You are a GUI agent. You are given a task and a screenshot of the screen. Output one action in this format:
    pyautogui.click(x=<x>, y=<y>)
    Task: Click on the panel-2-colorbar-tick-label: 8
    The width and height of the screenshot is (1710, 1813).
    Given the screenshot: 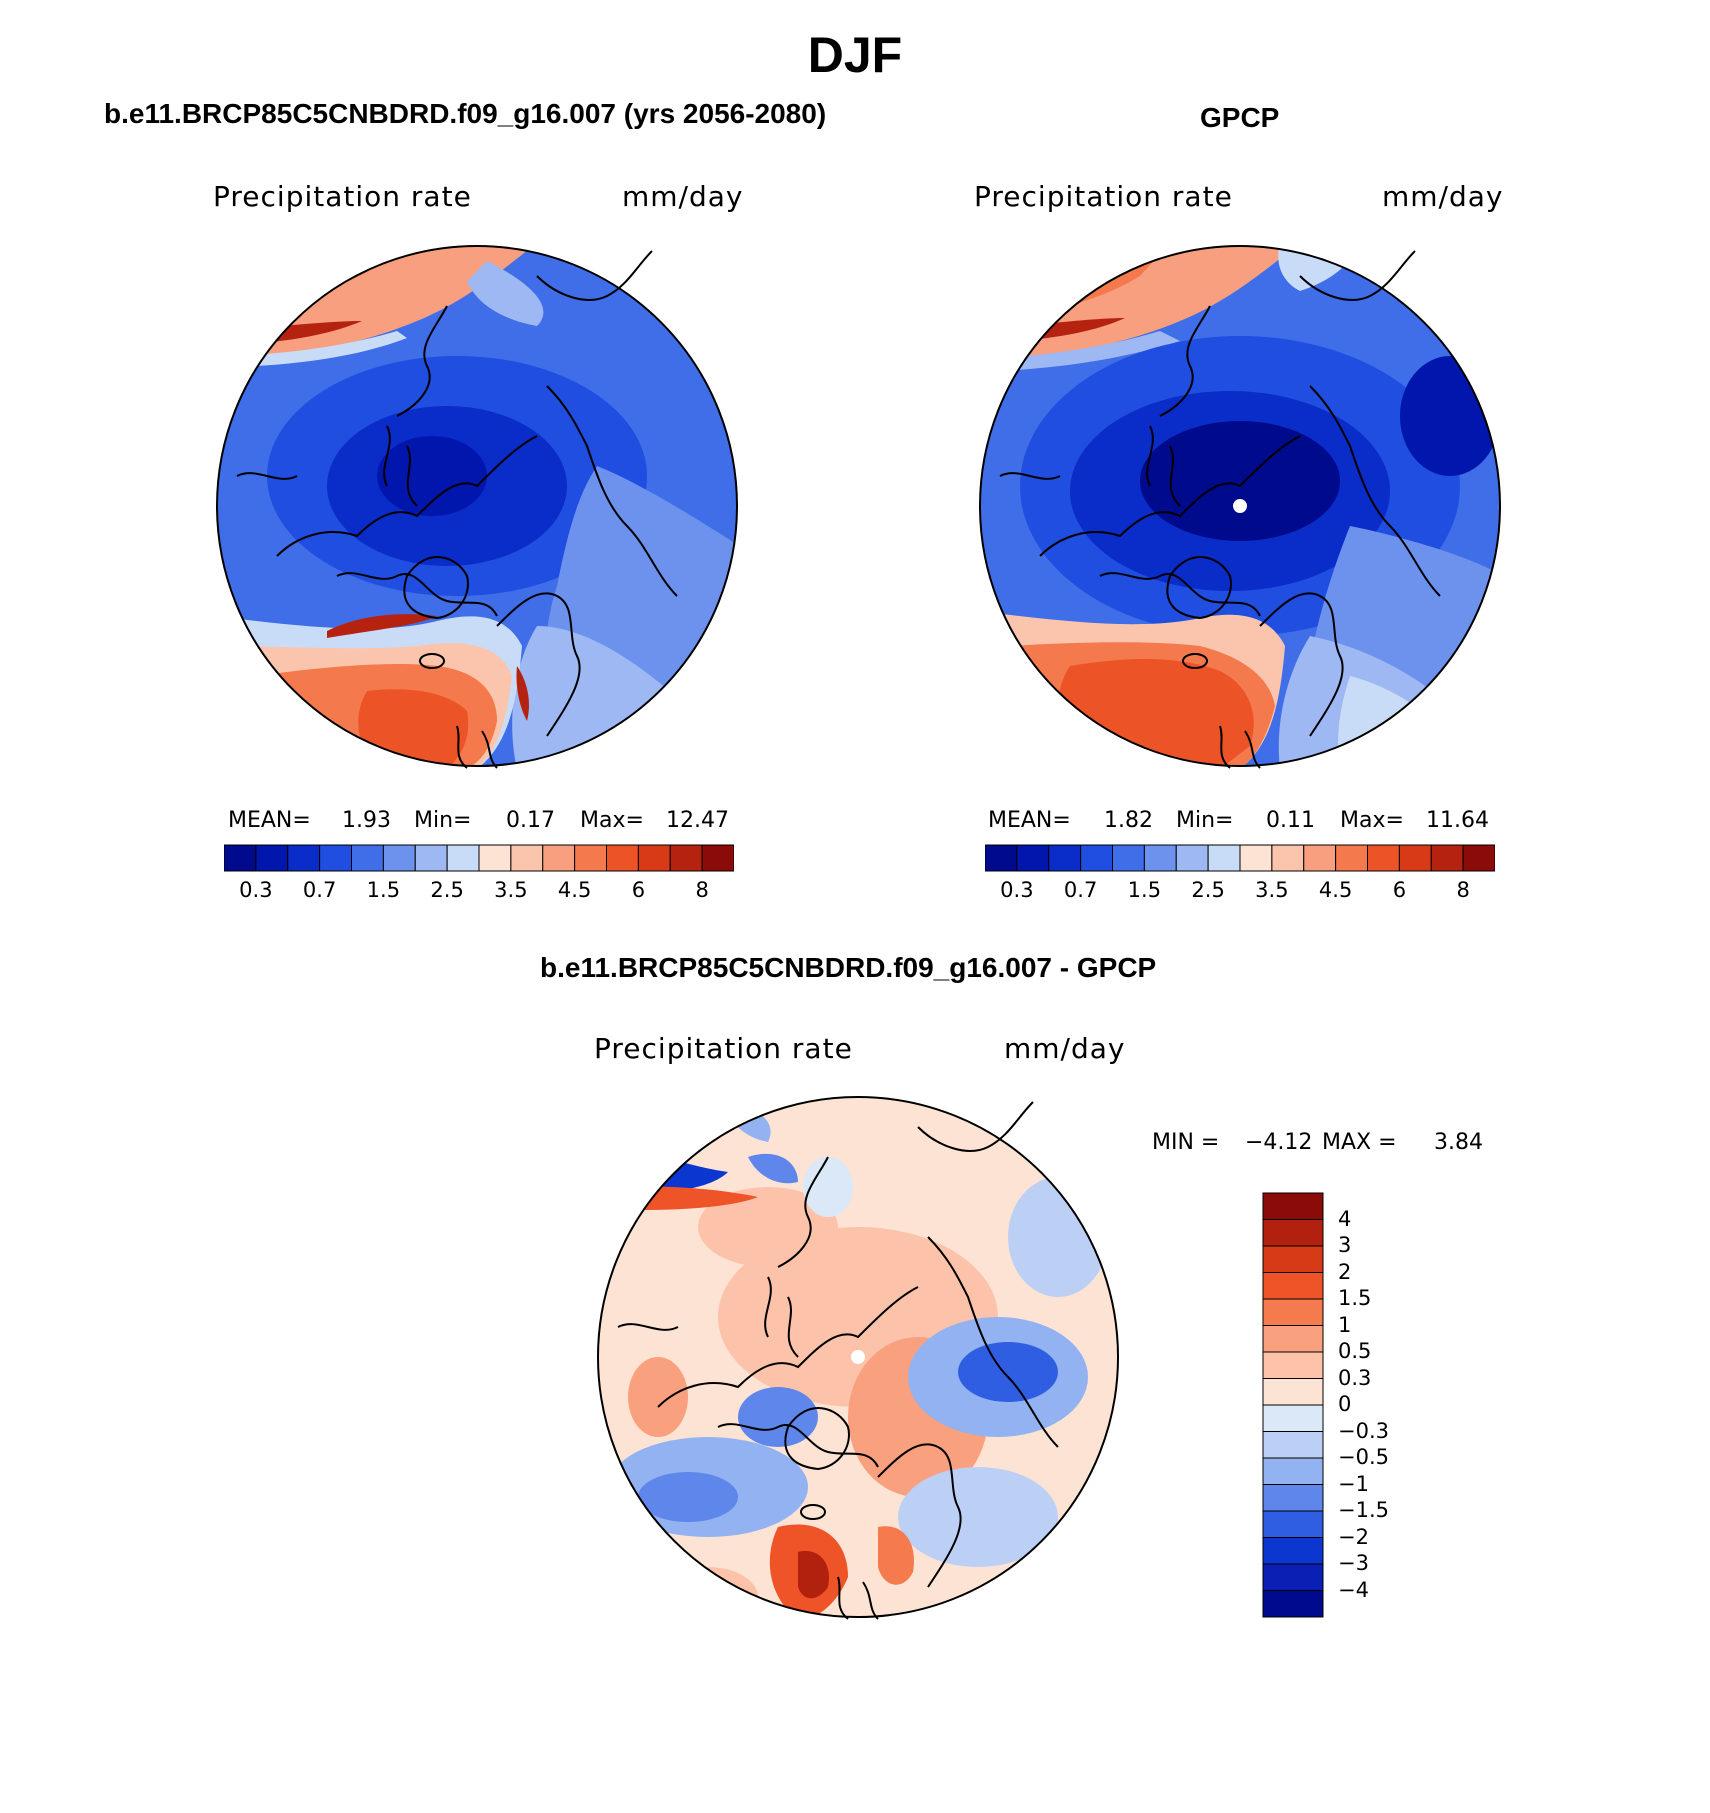 What is the action you would take?
    pyautogui.click(x=1463, y=890)
    